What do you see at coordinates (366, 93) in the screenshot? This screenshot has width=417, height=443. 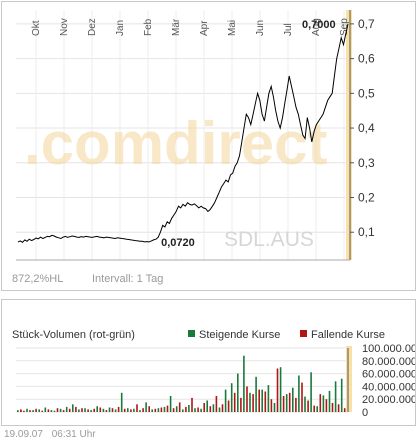 I see `y-tick-label: 0,5` at bounding box center [366, 93].